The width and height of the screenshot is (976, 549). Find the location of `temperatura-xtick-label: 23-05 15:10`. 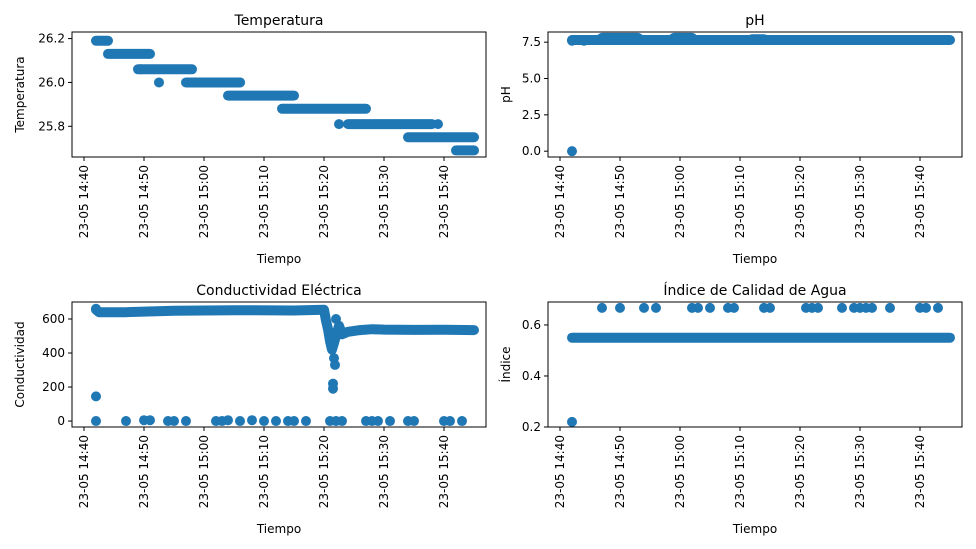

temperatura-xtick-label: 23-05 15:10 is located at coordinates (264, 201).